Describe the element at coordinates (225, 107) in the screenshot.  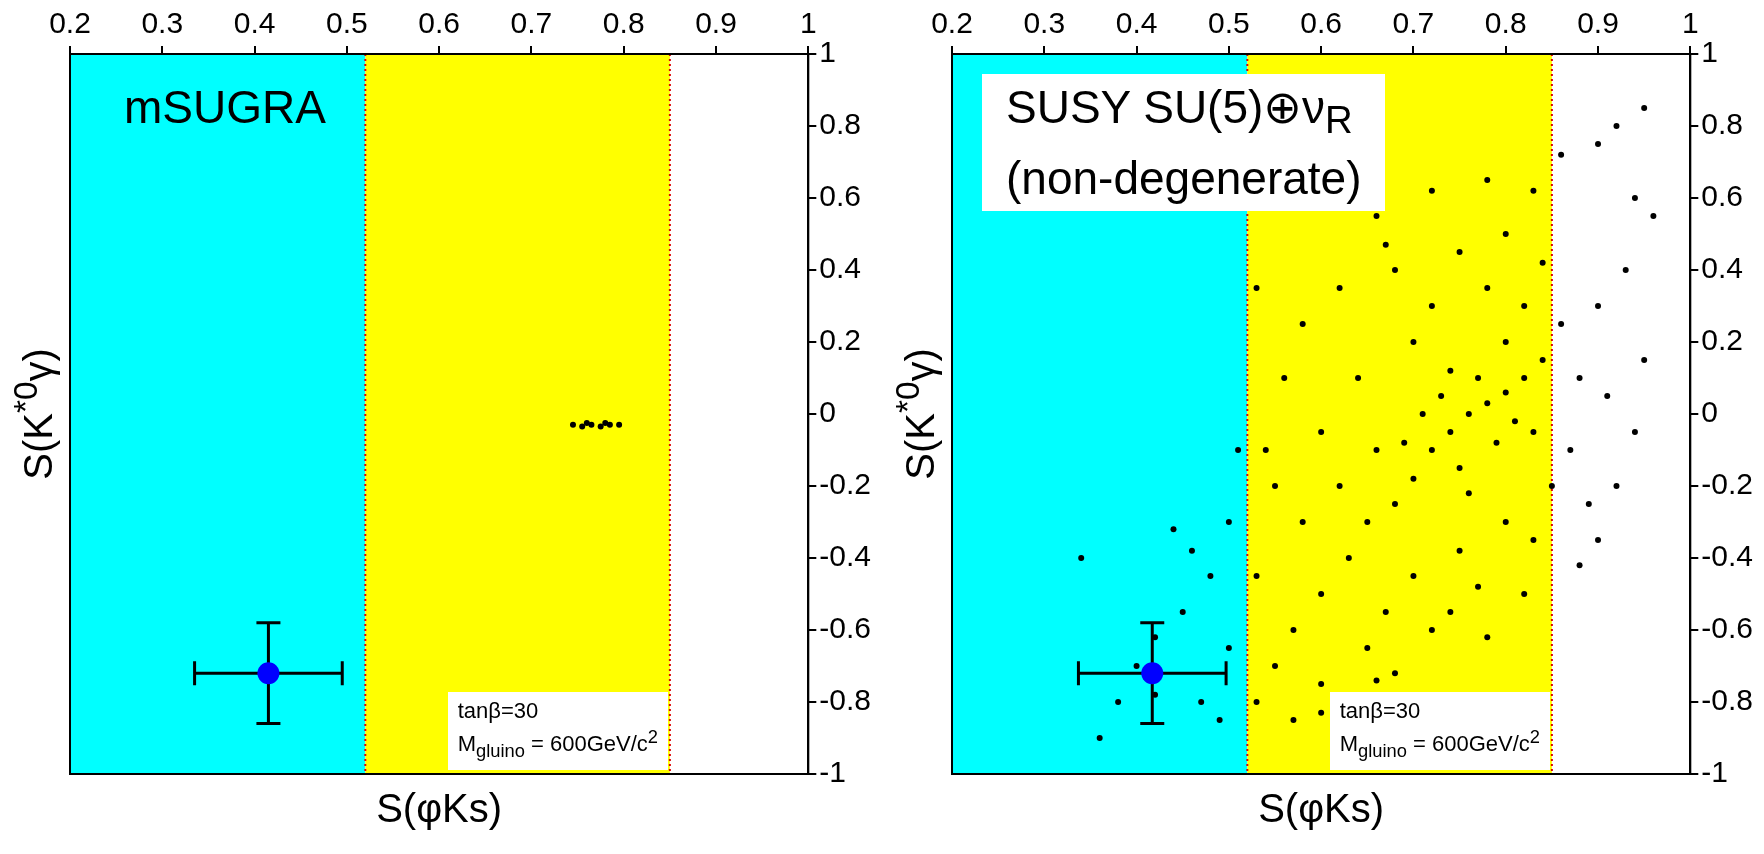
I see `text: mSUGRA` at that location.